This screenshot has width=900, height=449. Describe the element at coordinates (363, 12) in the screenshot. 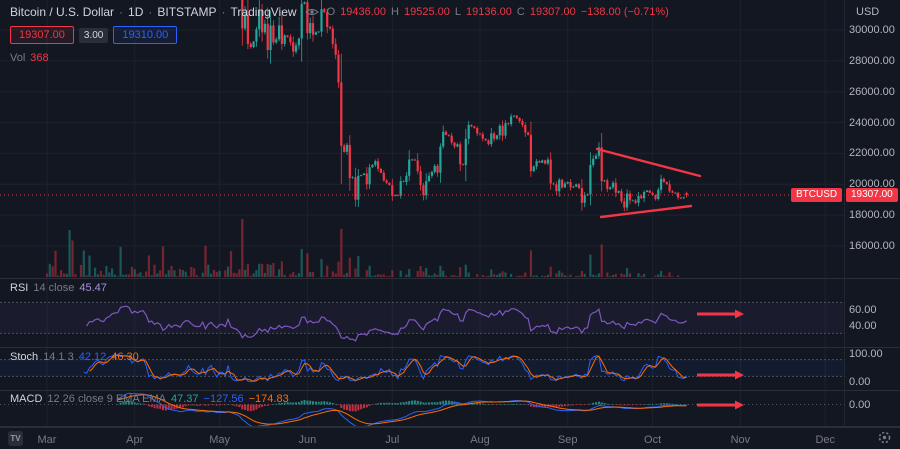

I see `open-value: 19436.00` at that location.